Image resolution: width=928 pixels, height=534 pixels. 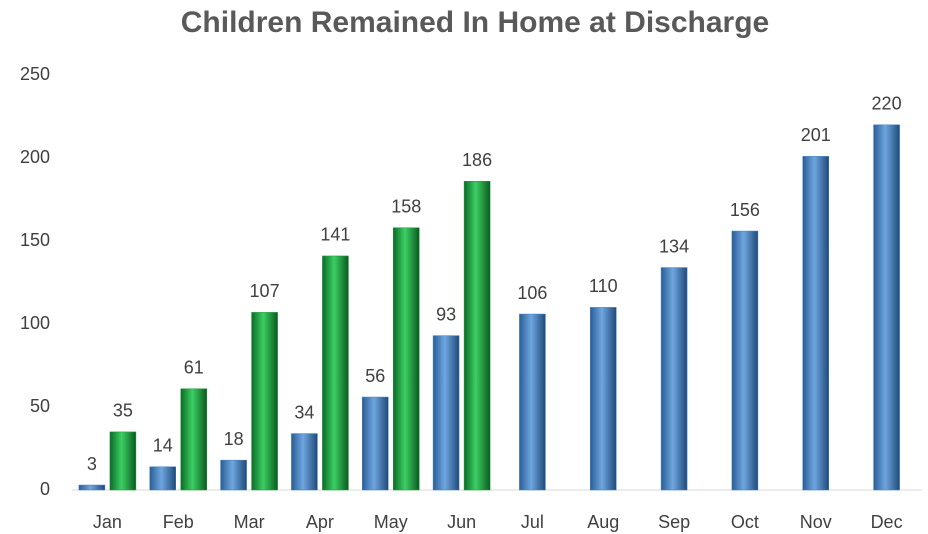 What do you see at coordinates (320, 522) in the screenshot?
I see `x-tick-label: Apr` at bounding box center [320, 522].